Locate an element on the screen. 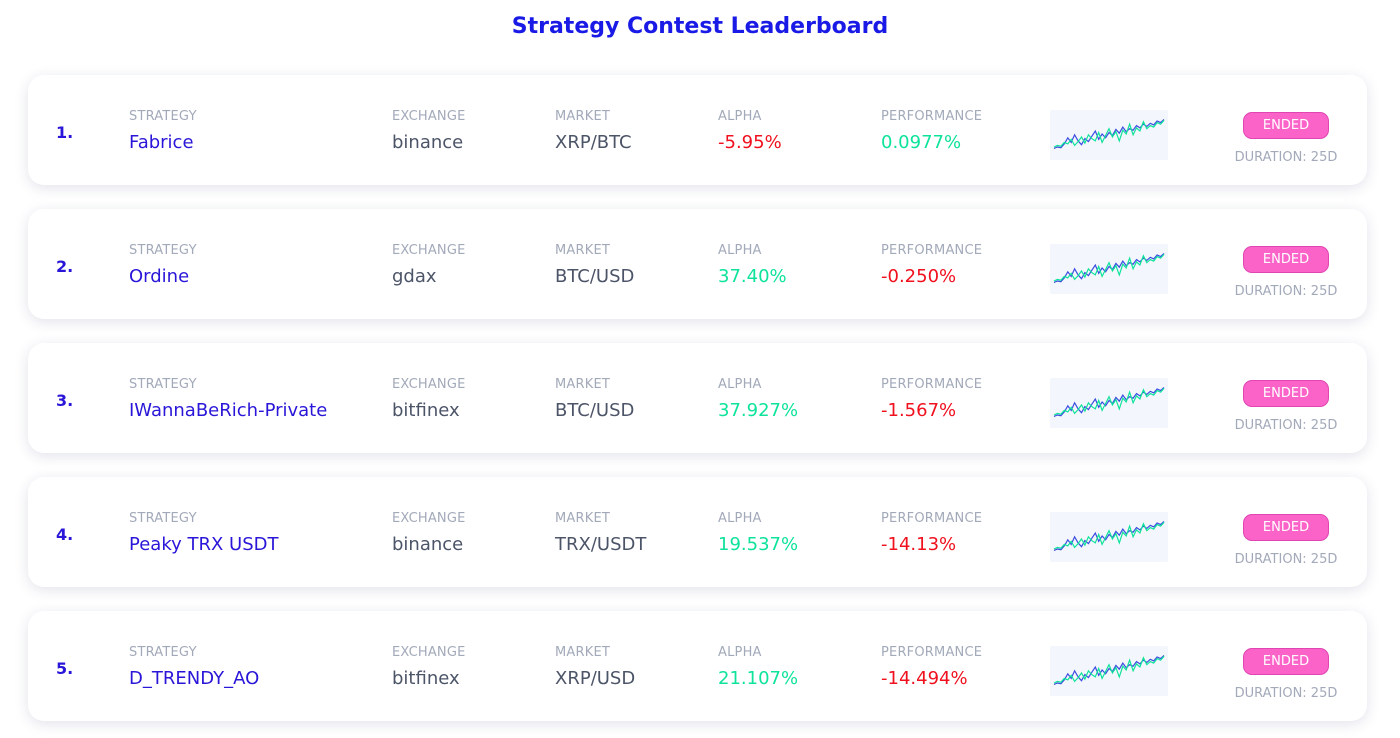  strategy-column: STRATEGY Fabrice is located at coordinates (163, 131).